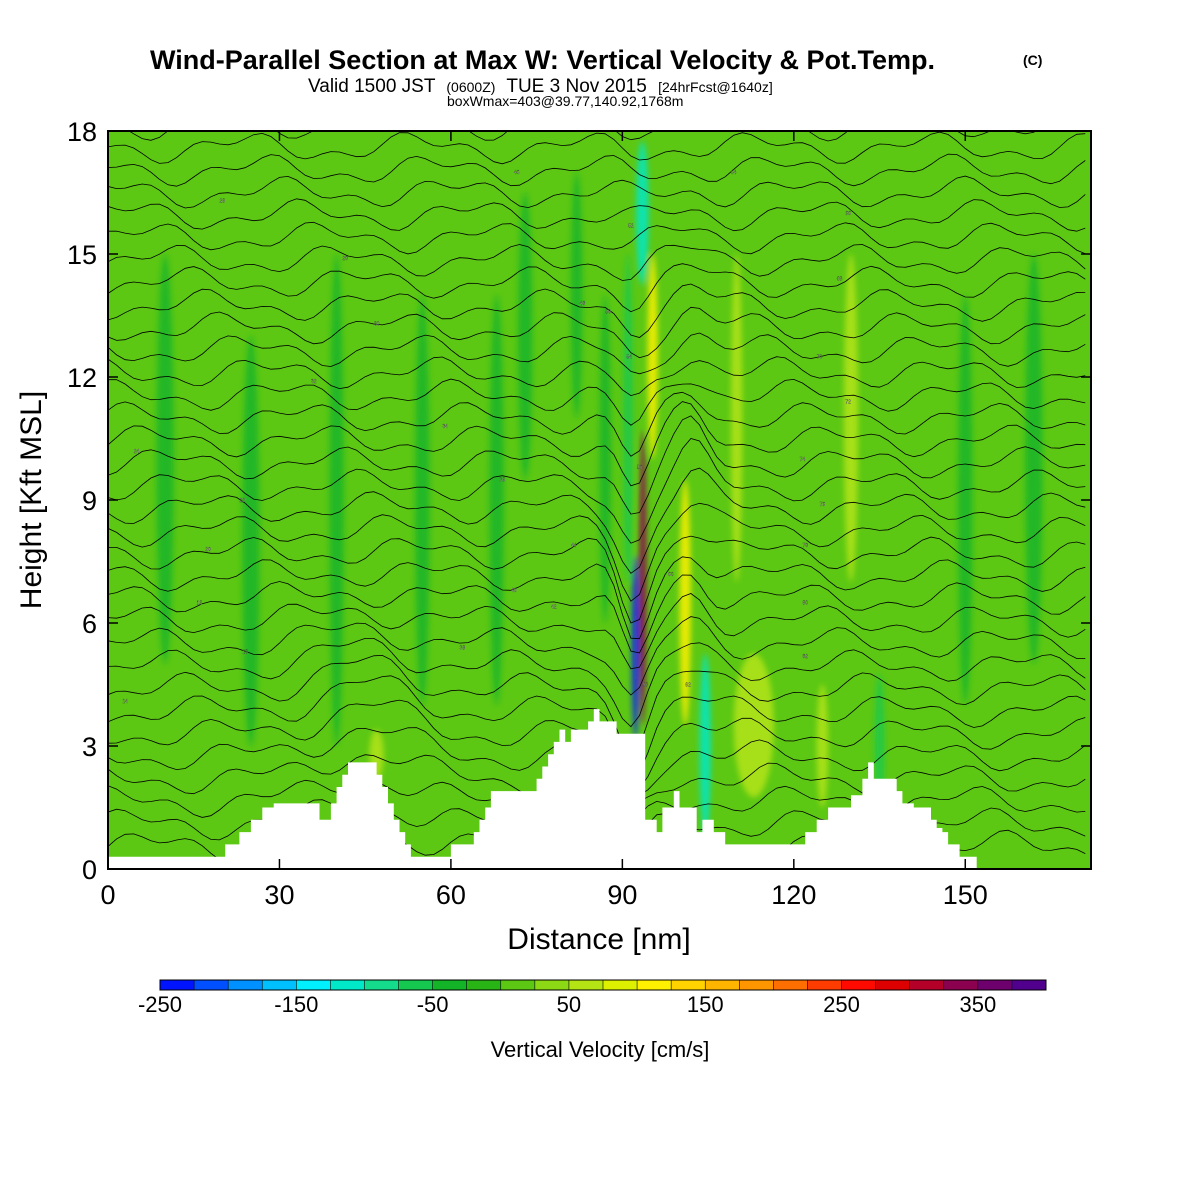  I want to click on colorbar-tick-label: -50, so click(433, 1004).